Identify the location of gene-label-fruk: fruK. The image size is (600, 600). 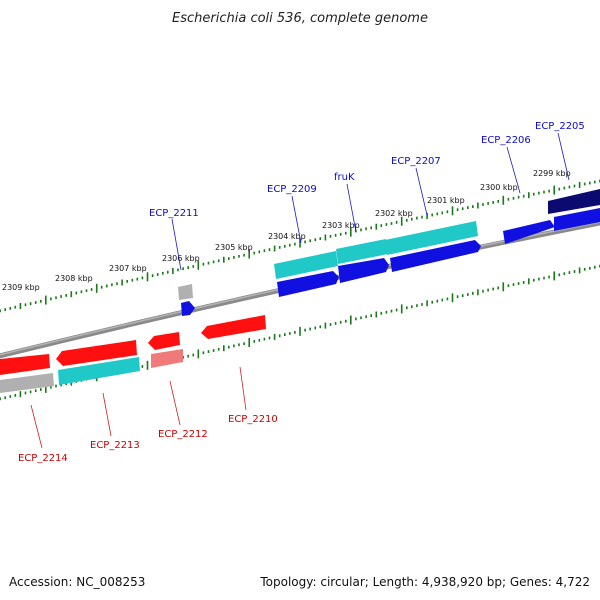
(344, 177).